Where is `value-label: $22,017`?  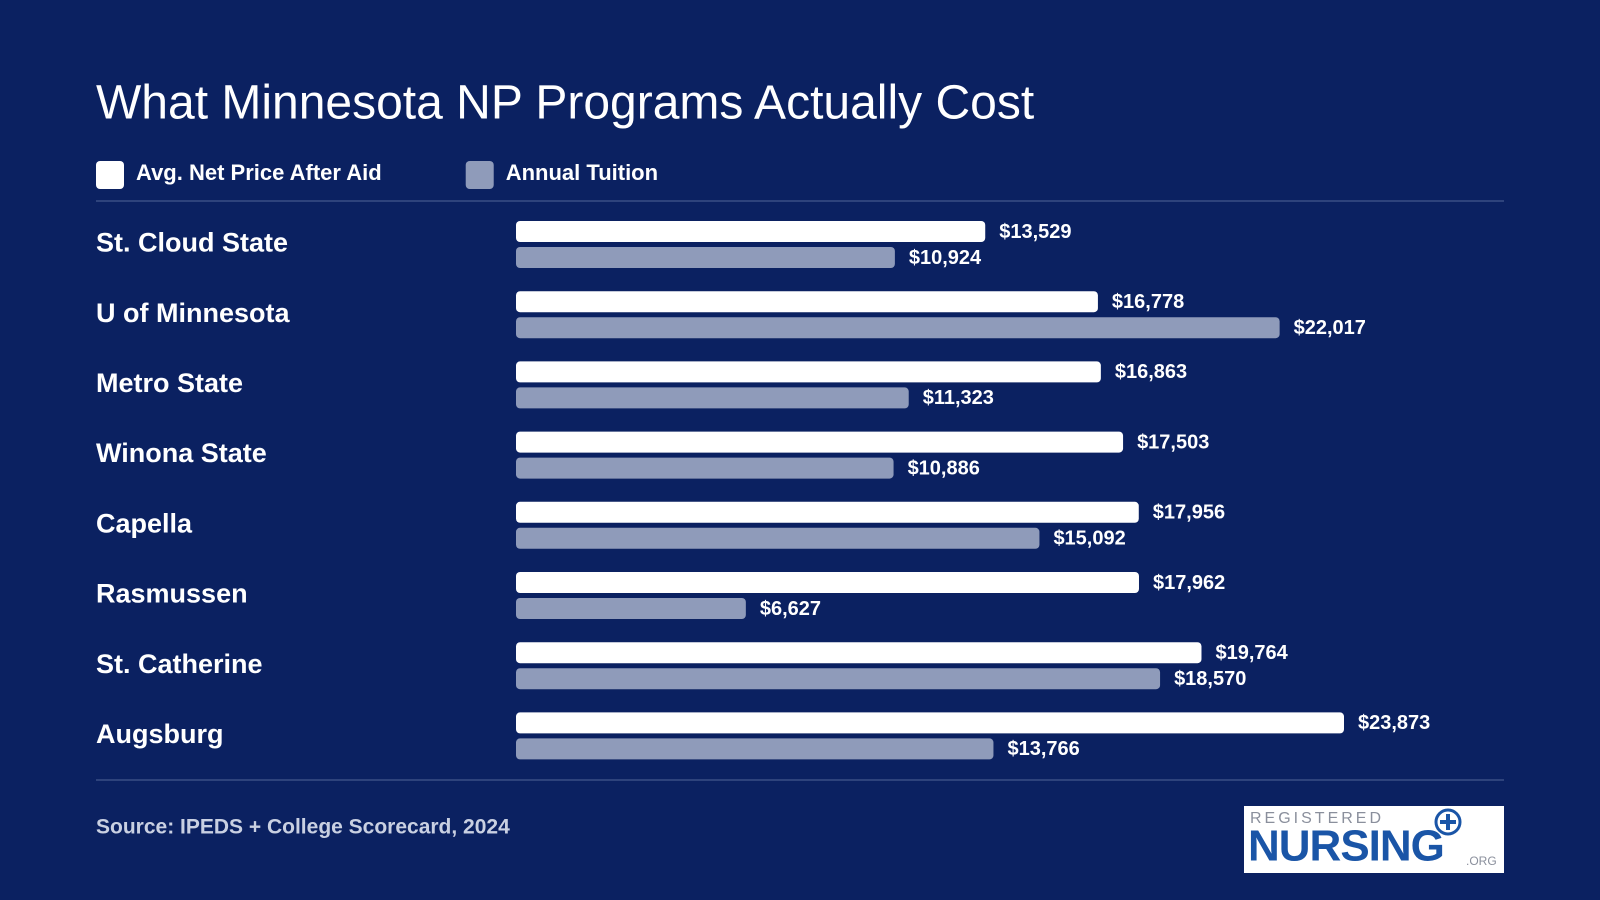
value-label: $22,017 is located at coordinates (1330, 328).